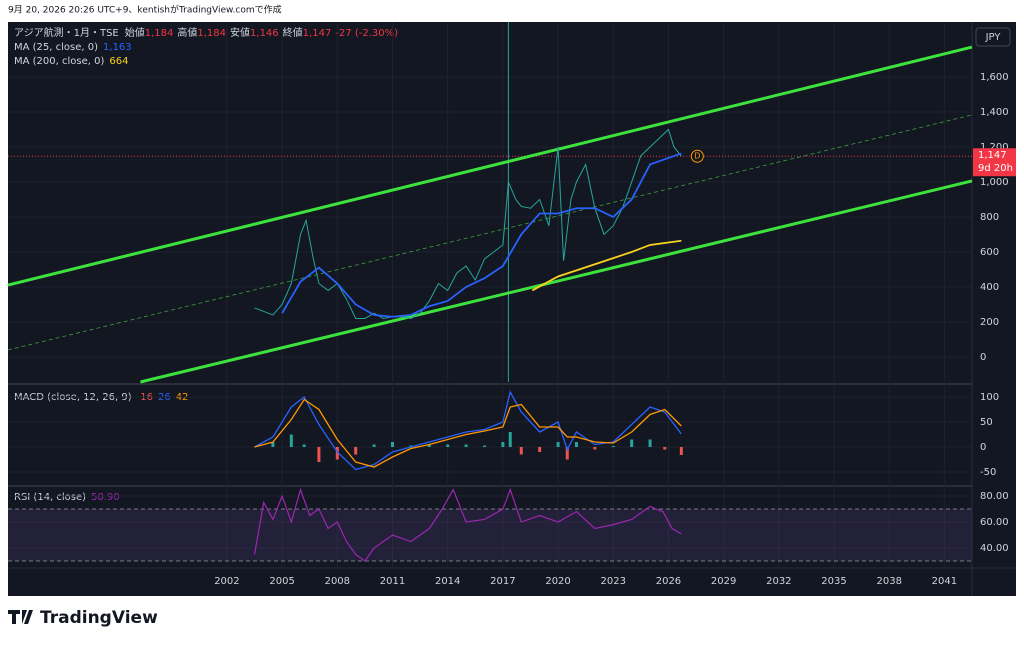 The image size is (1024, 646). I want to click on y-tick-label: 50, so click(986, 422).